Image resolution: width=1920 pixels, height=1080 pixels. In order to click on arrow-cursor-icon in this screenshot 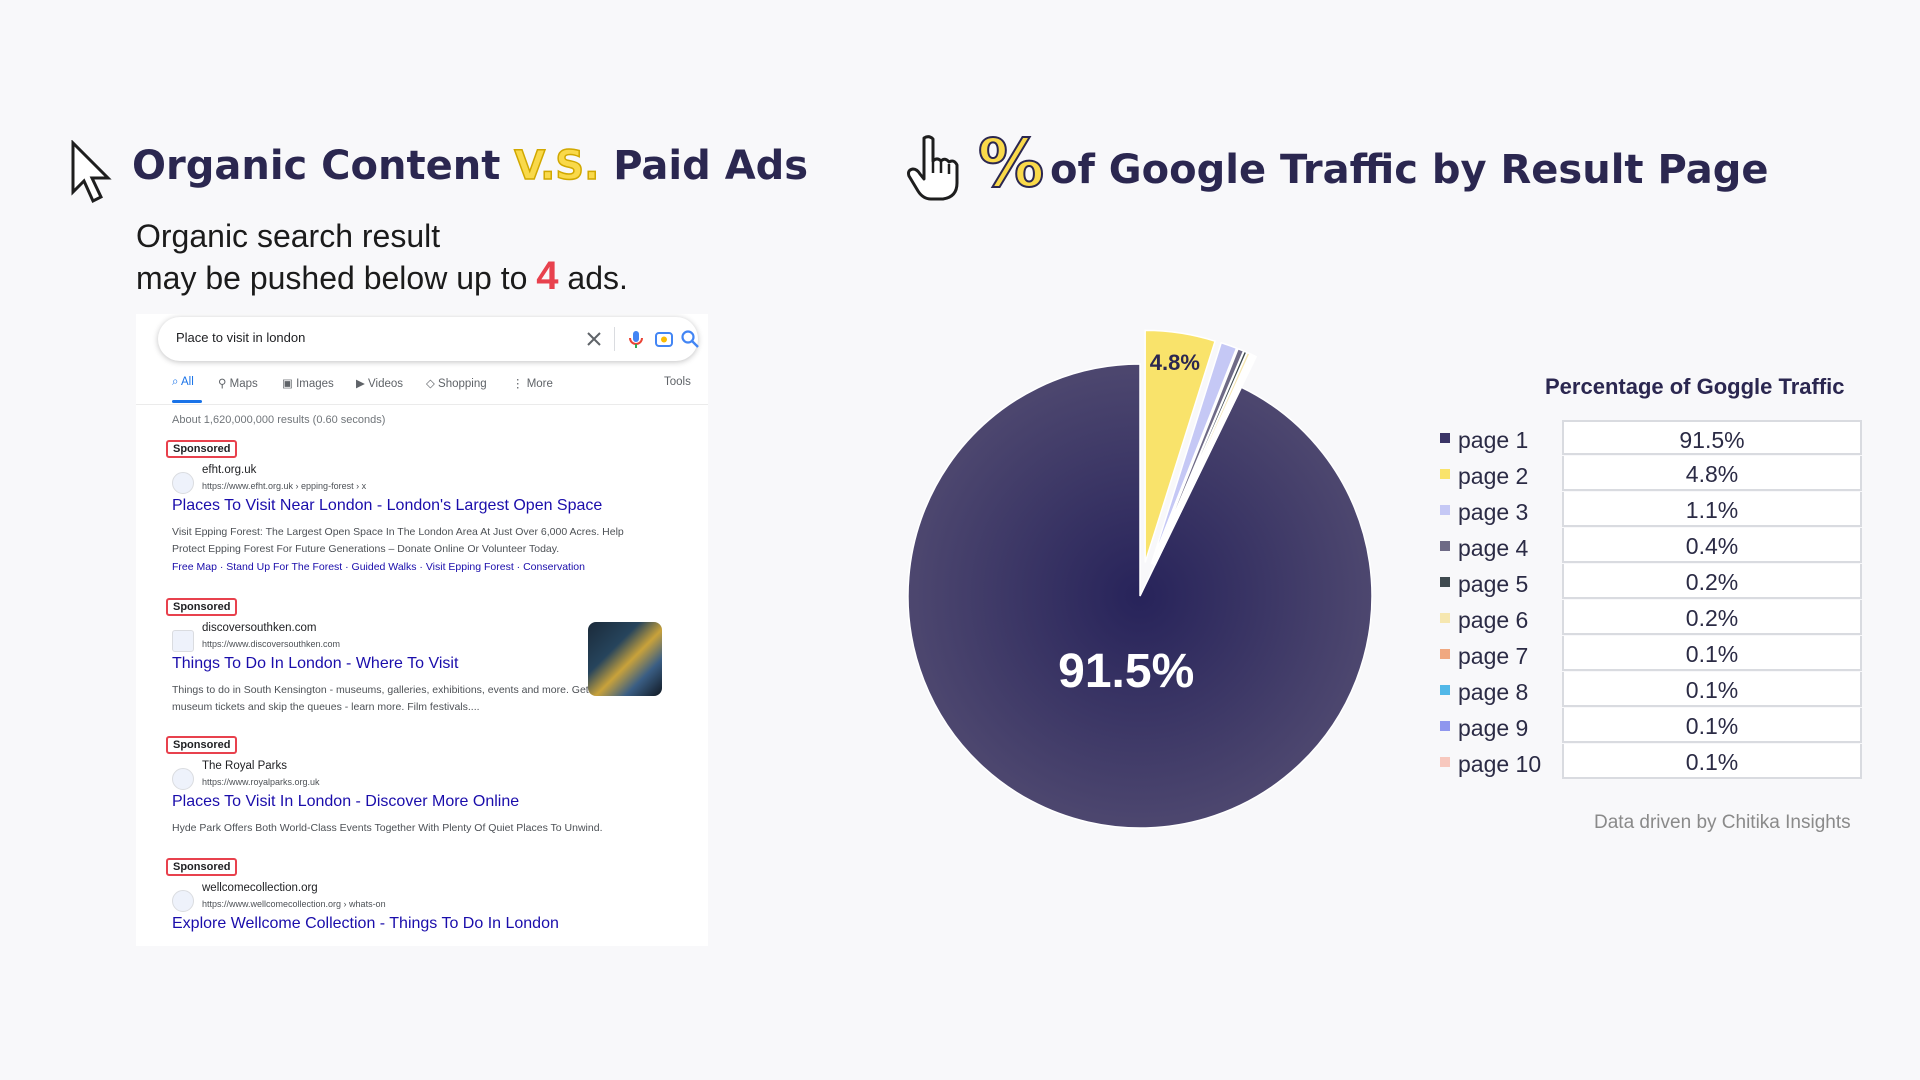, I will do `click(91, 172)`.